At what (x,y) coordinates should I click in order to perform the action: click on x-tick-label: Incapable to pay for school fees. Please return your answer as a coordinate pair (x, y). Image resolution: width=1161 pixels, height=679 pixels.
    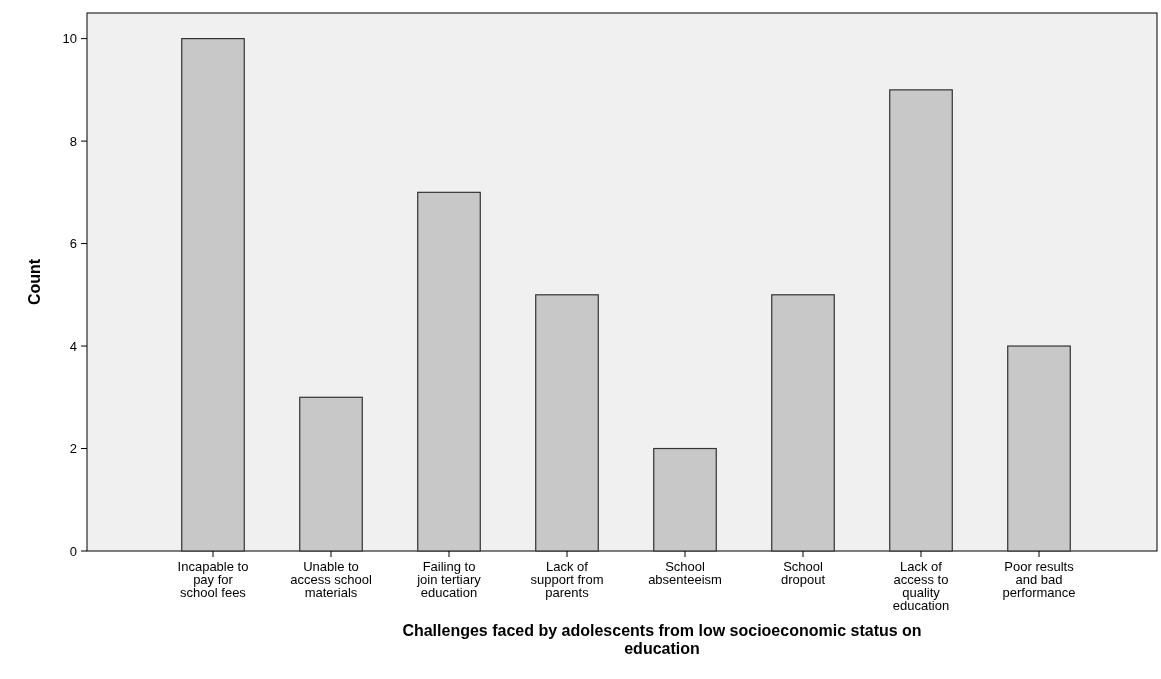
    Looking at the image, I should click on (213, 579).